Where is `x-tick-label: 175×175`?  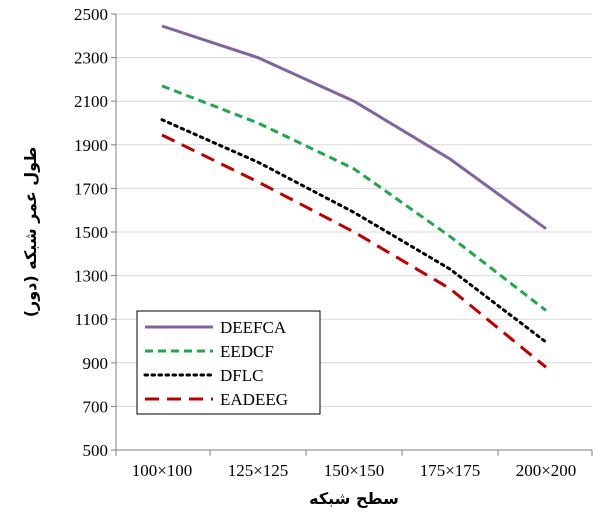 x-tick-label: 175×175 is located at coordinates (450, 470).